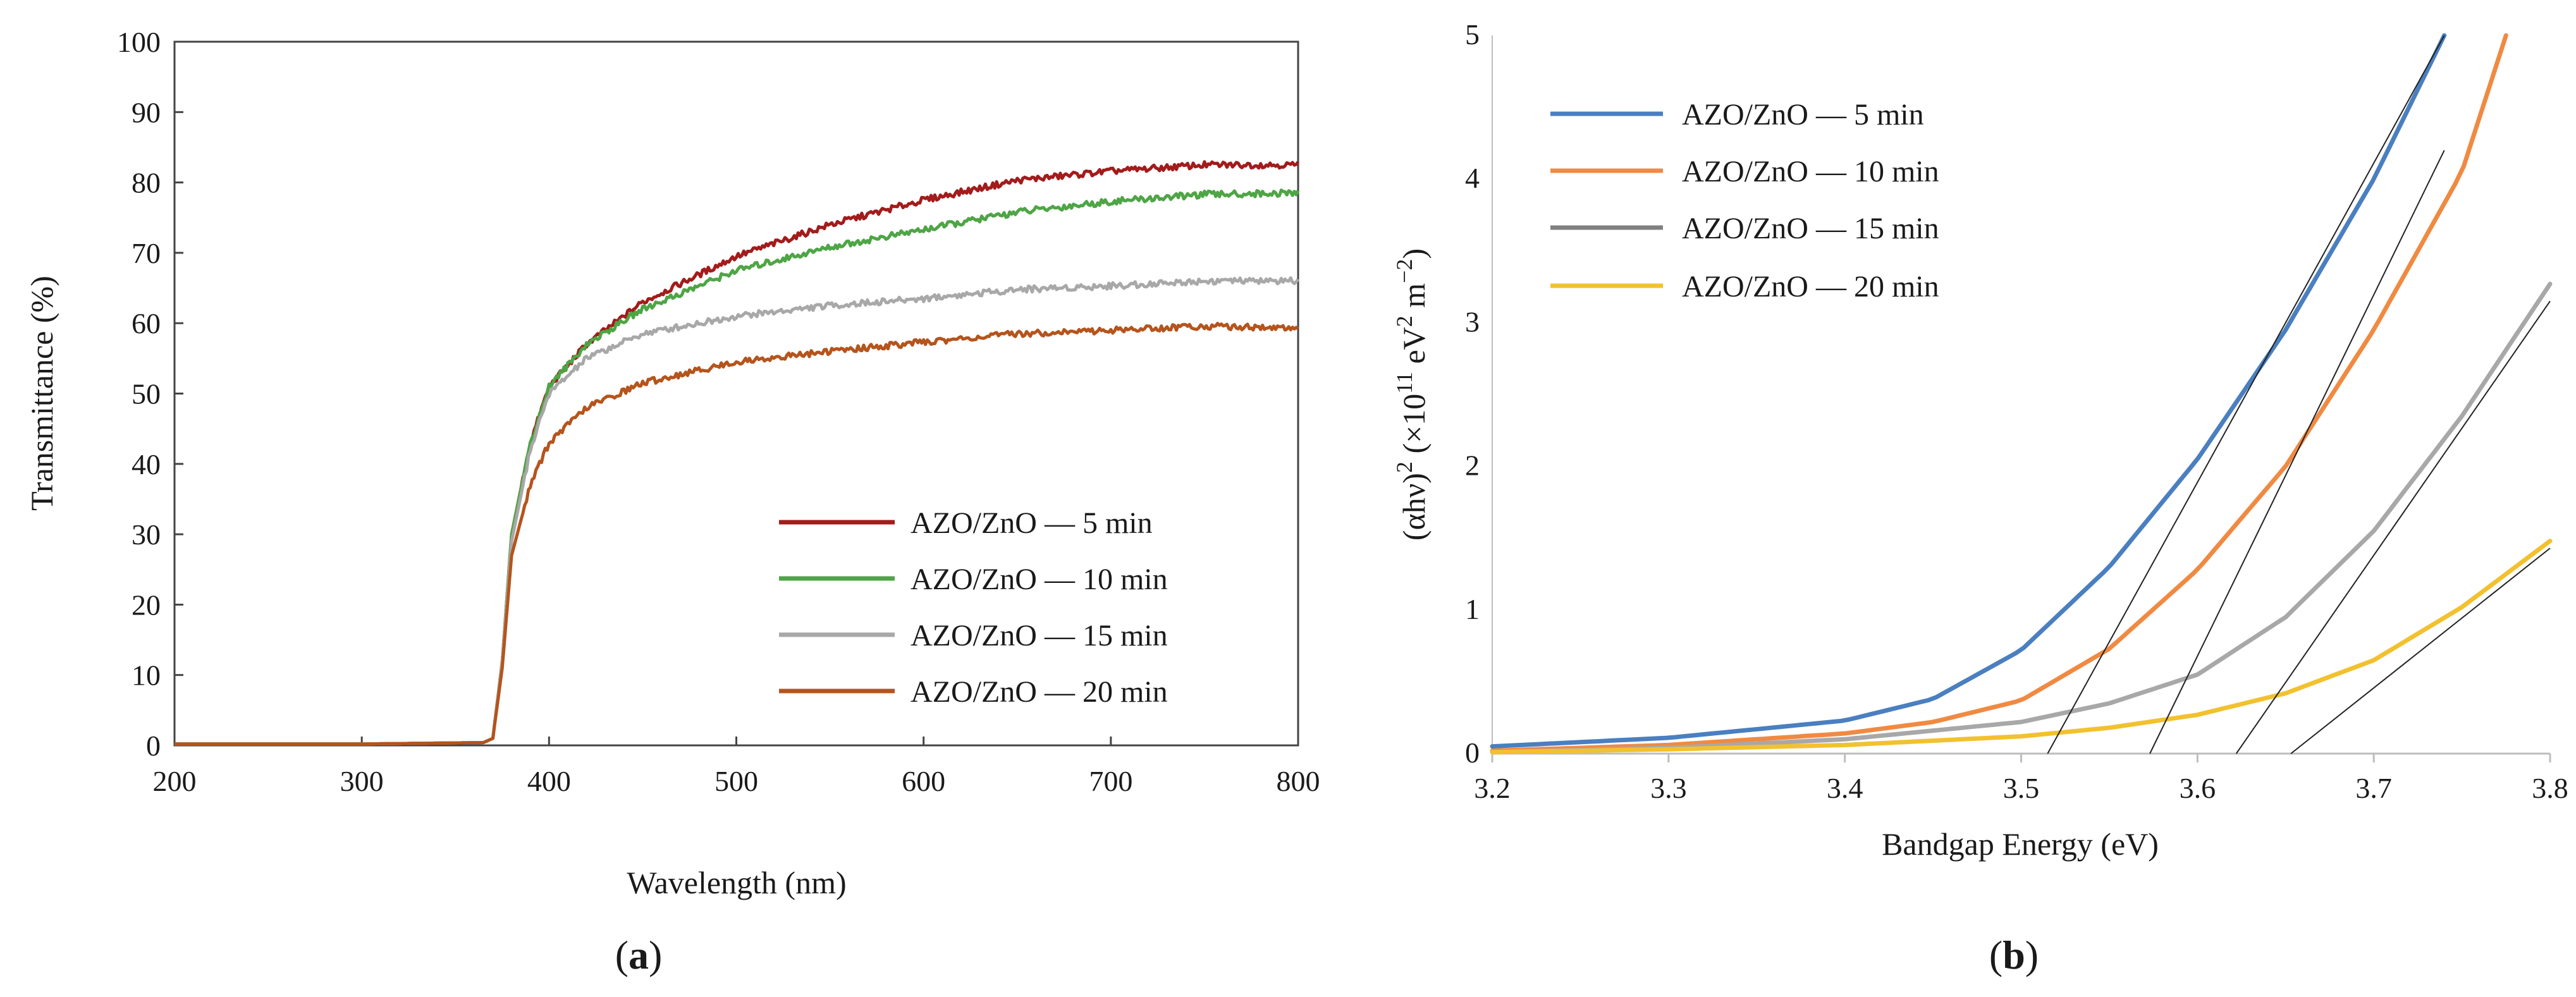  I want to click on b-y-tick-label: 5, so click(1472, 34).